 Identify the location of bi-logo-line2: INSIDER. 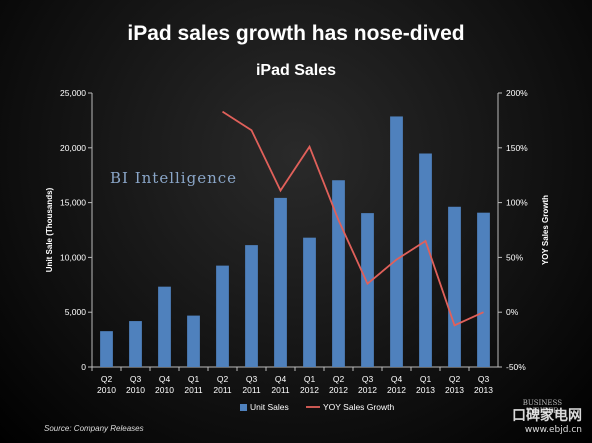
(542, 411).